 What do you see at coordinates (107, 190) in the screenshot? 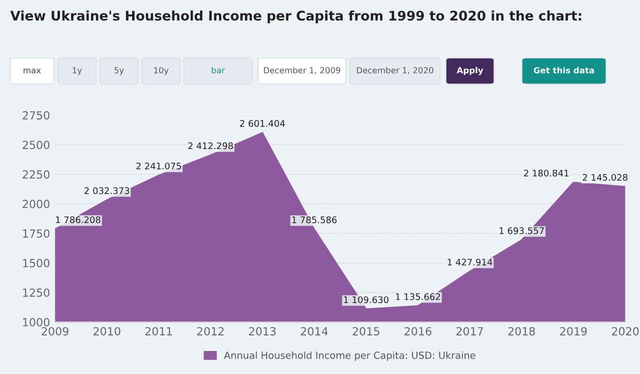
I see `data-label: 2 032.373` at bounding box center [107, 190].